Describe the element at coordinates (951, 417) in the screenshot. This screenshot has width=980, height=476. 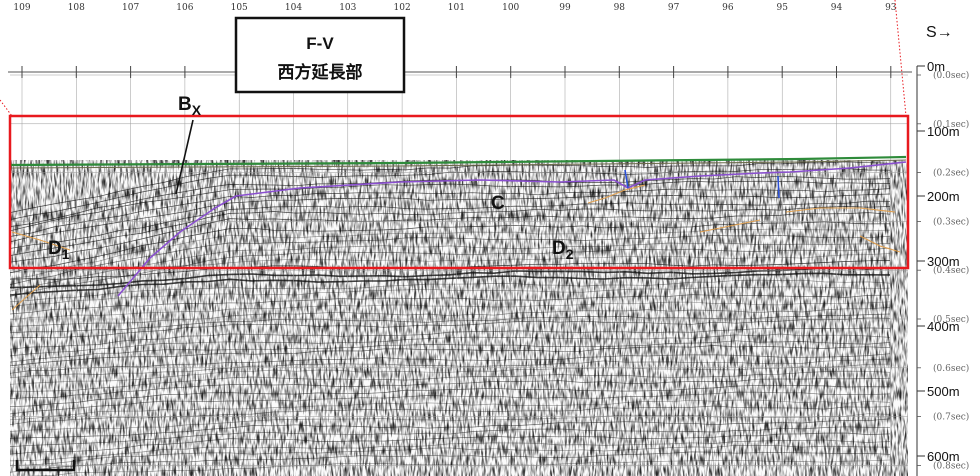
I see `time-label: (0.7sec)` at that location.